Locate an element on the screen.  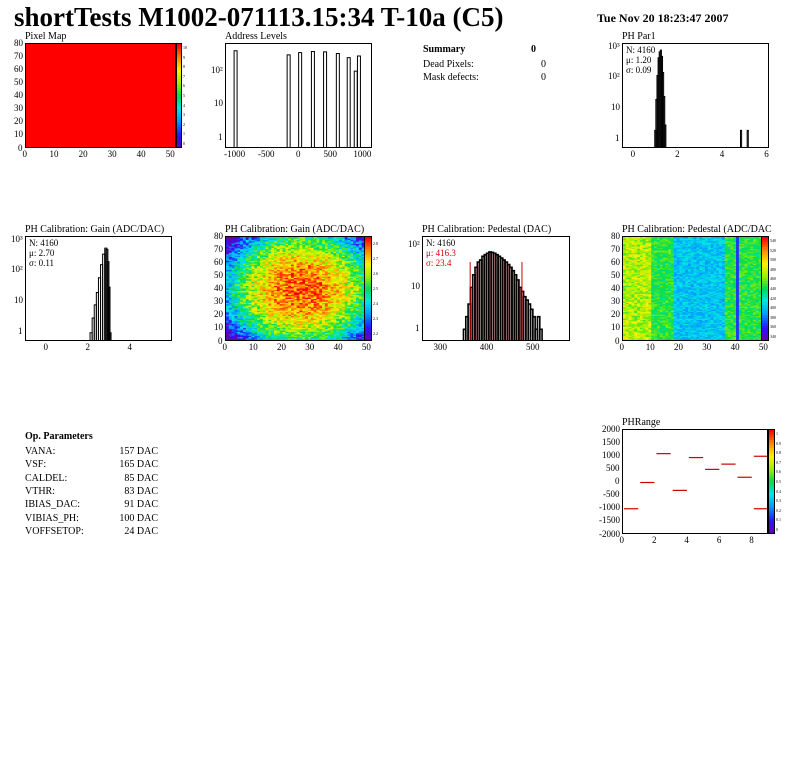
z-tick-label: 0.5 is located at coordinates (778, 481).